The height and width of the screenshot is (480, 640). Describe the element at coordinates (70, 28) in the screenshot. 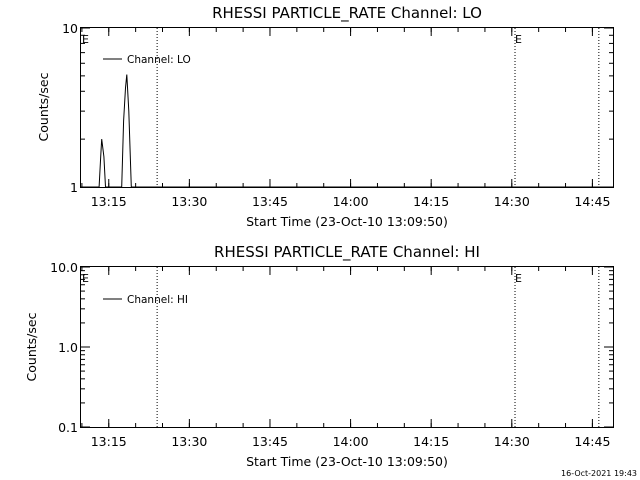

I see `y-tick-label: 10` at that location.